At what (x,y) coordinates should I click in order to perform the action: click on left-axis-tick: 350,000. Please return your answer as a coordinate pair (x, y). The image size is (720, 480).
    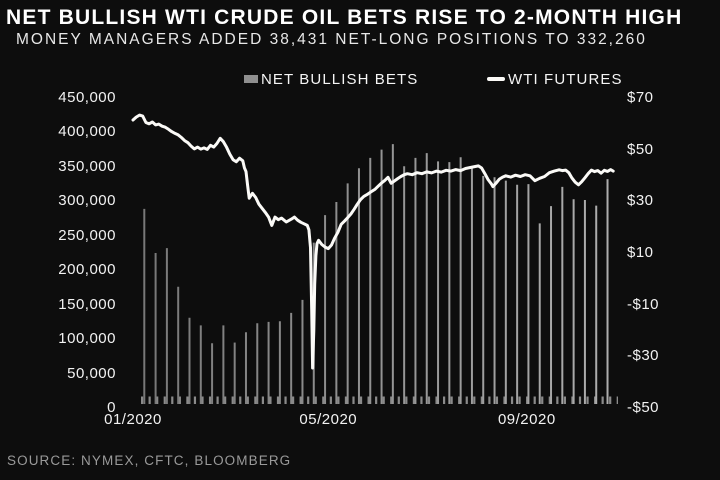
    Looking at the image, I should click on (87, 166).